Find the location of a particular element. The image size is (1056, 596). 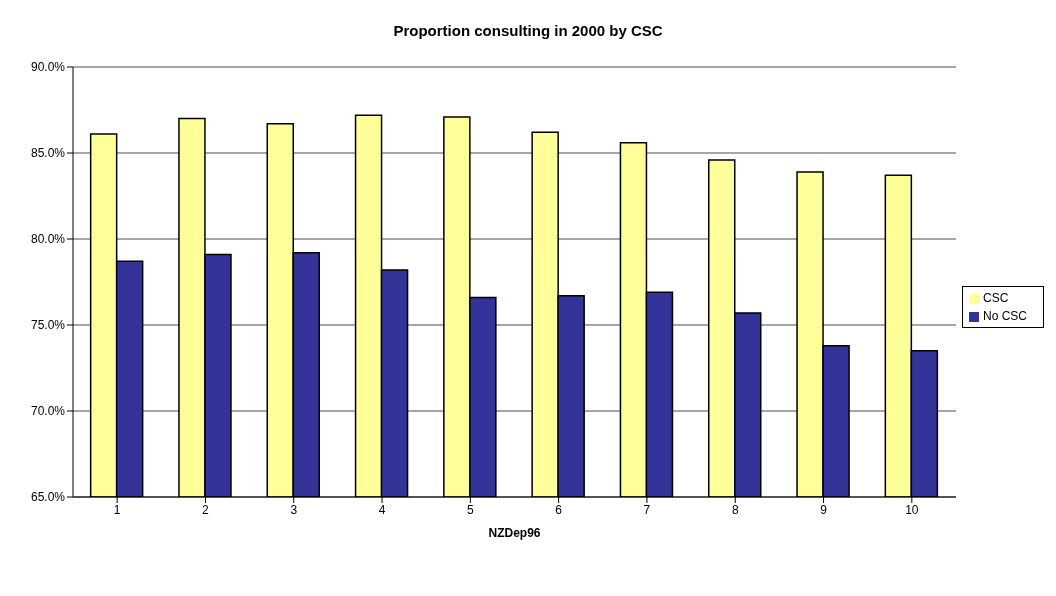

x-tick-label: 4 is located at coordinates (382, 509).